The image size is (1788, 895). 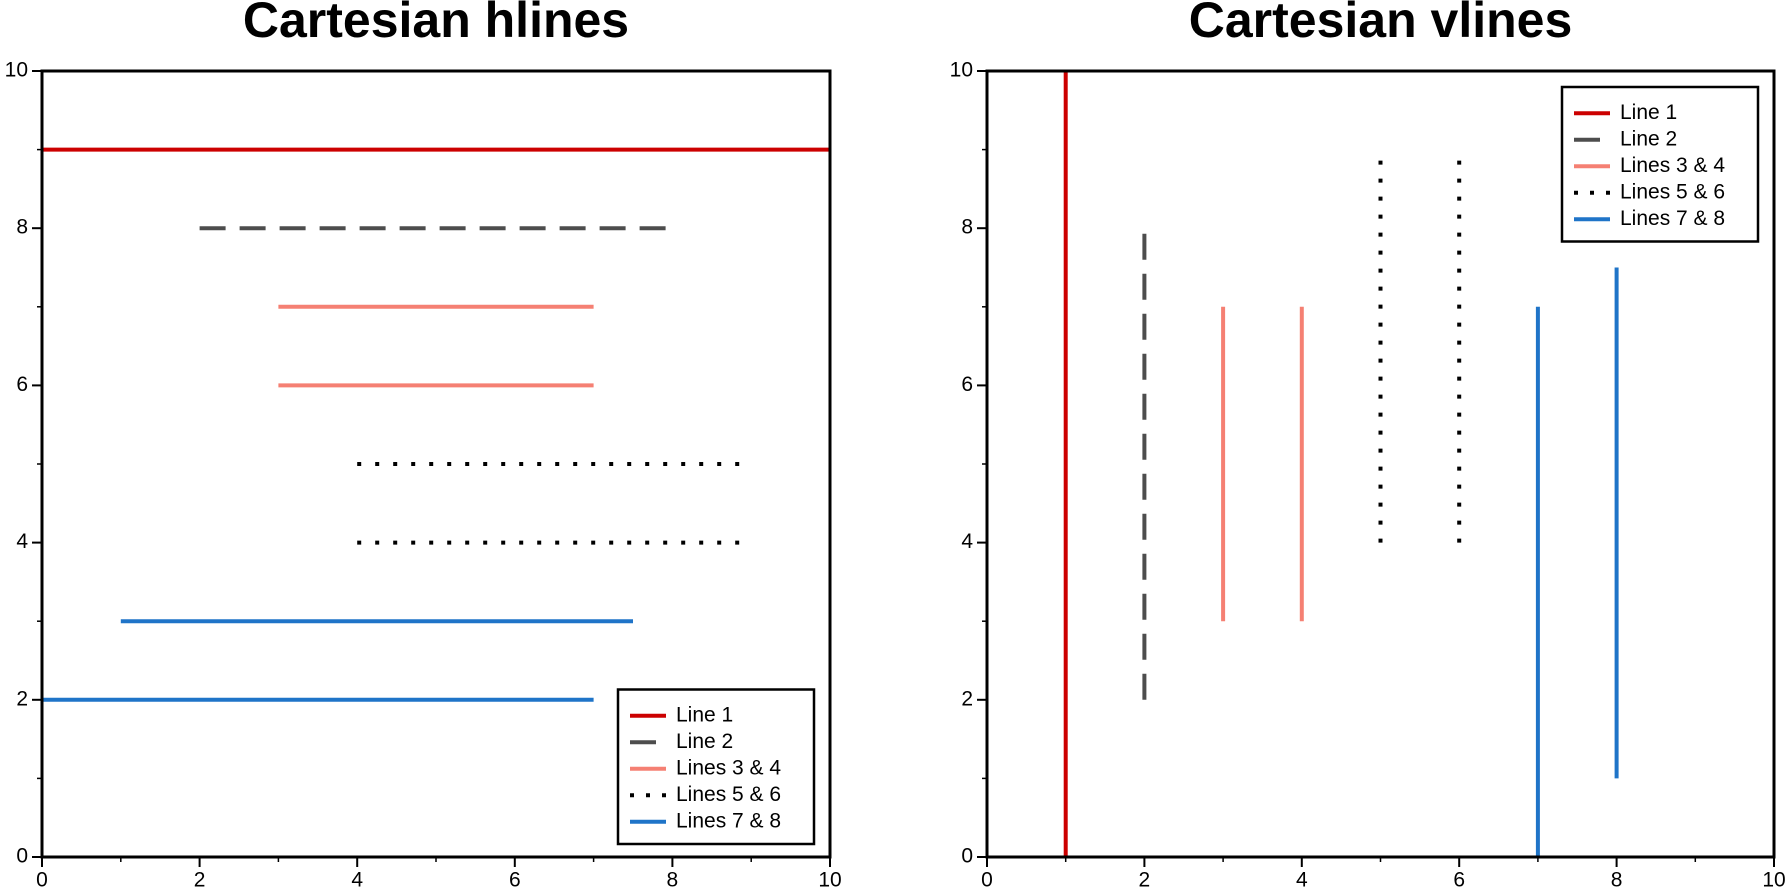 I want to click on chart-title: Cartesian hlines, so click(x=436, y=24).